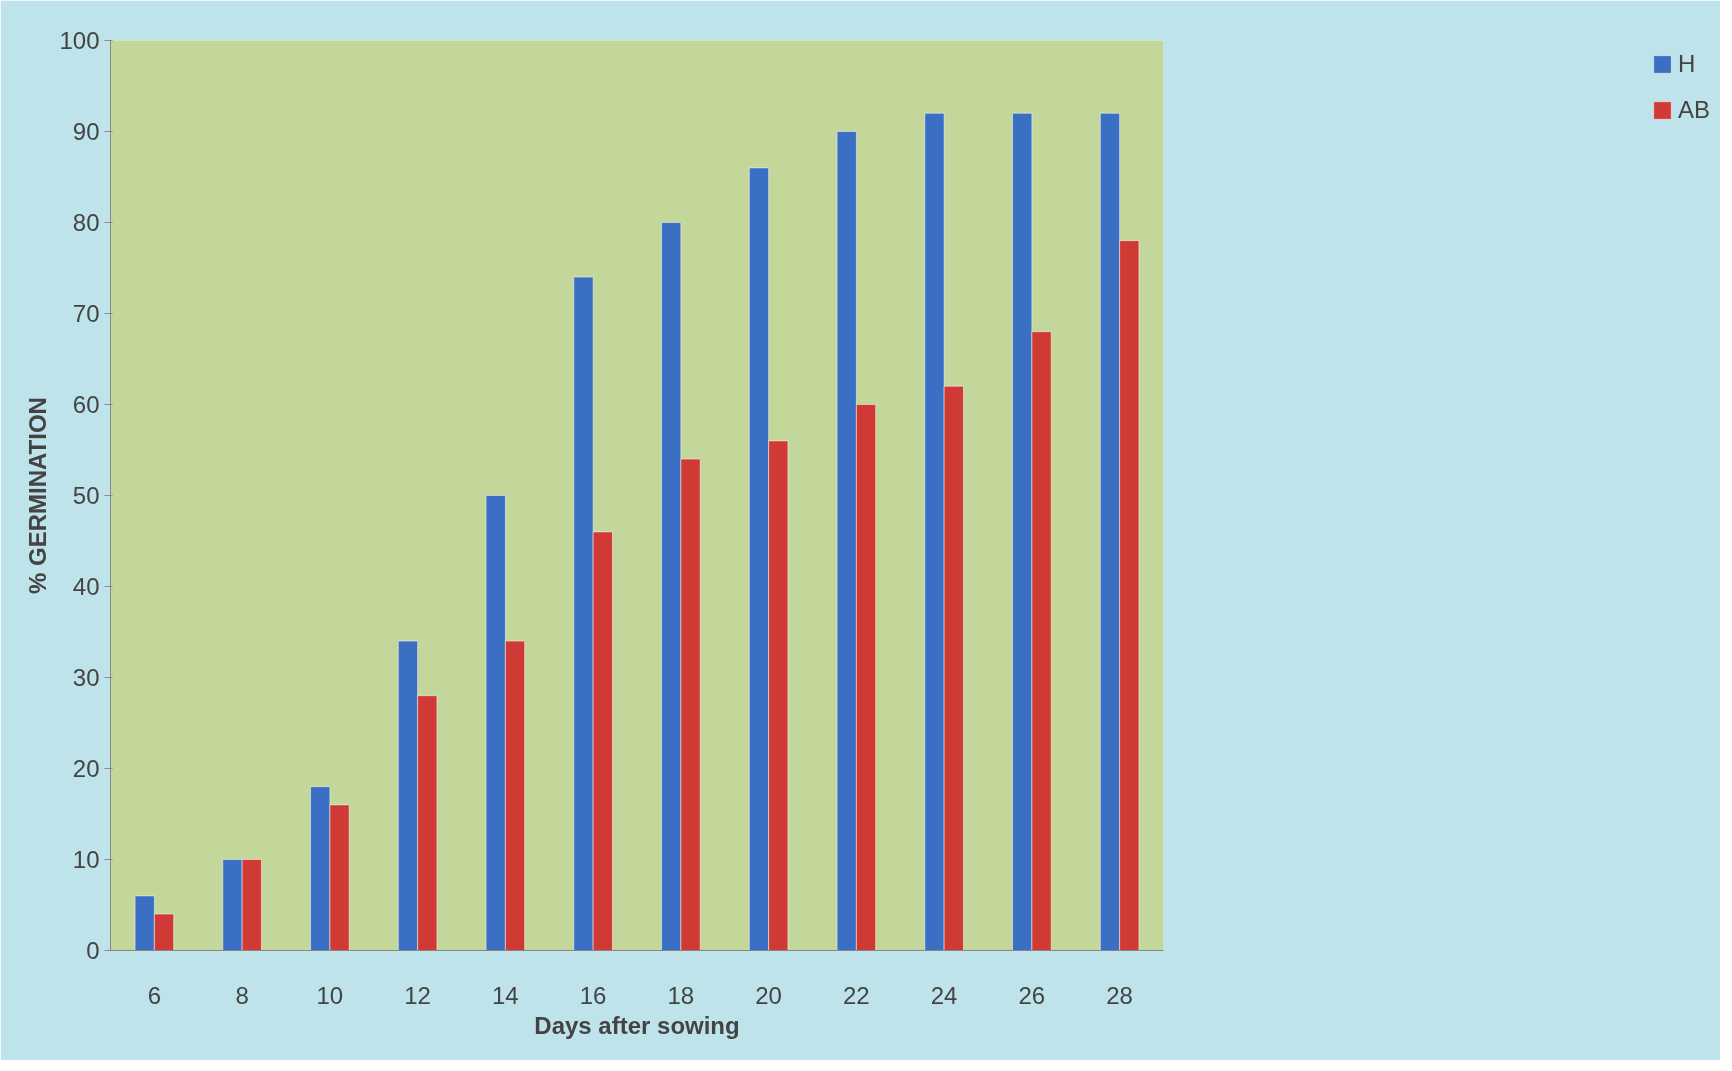 The image size is (1732, 1071). Describe the element at coordinates (242, 995) in the screenshot. I see `x-tick-label: 8` at that location.